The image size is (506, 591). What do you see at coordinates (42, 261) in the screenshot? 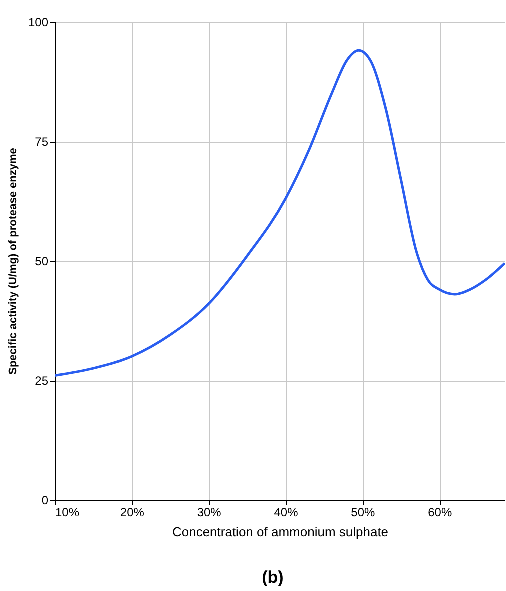
I see `y-tick-label: 50` at bounding box center [42, 261].